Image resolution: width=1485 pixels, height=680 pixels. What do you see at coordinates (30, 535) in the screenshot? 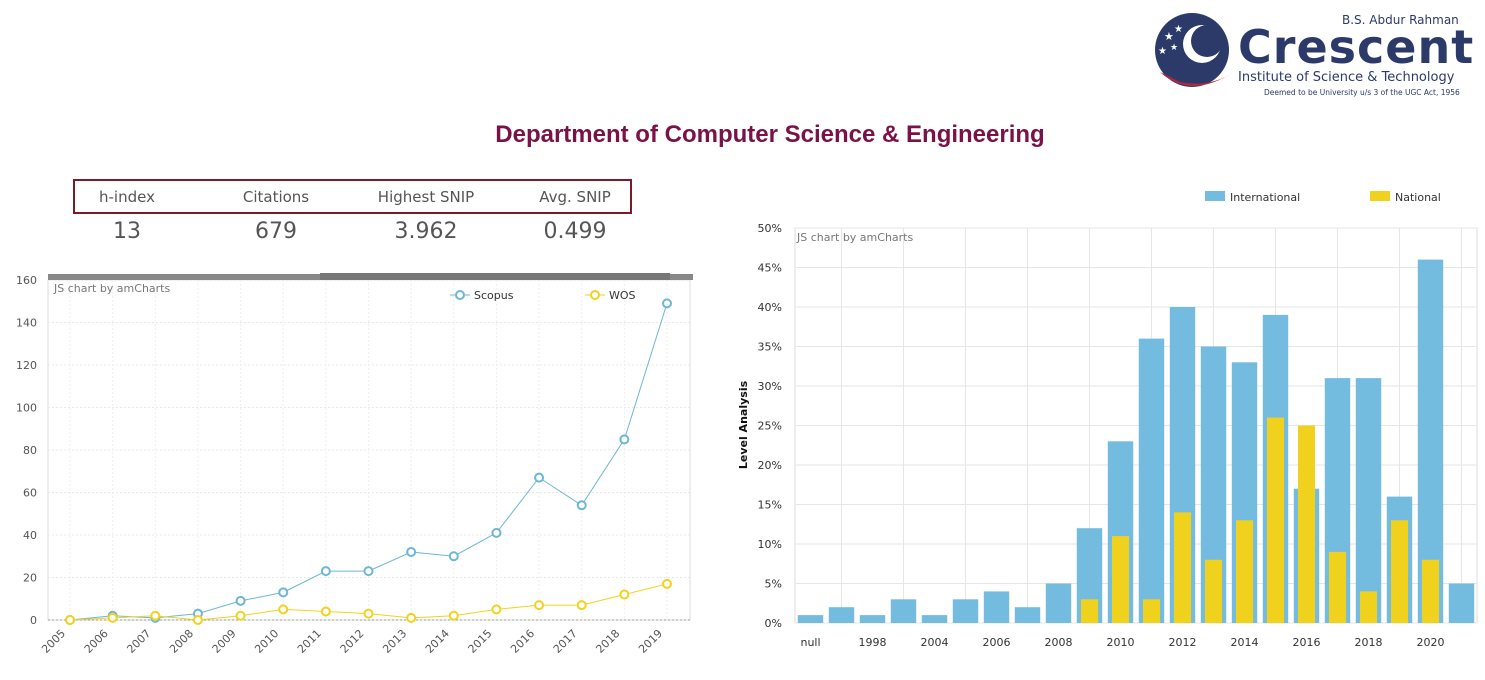
I see `y-tick-label: 40` at bounding box center [30, 535].